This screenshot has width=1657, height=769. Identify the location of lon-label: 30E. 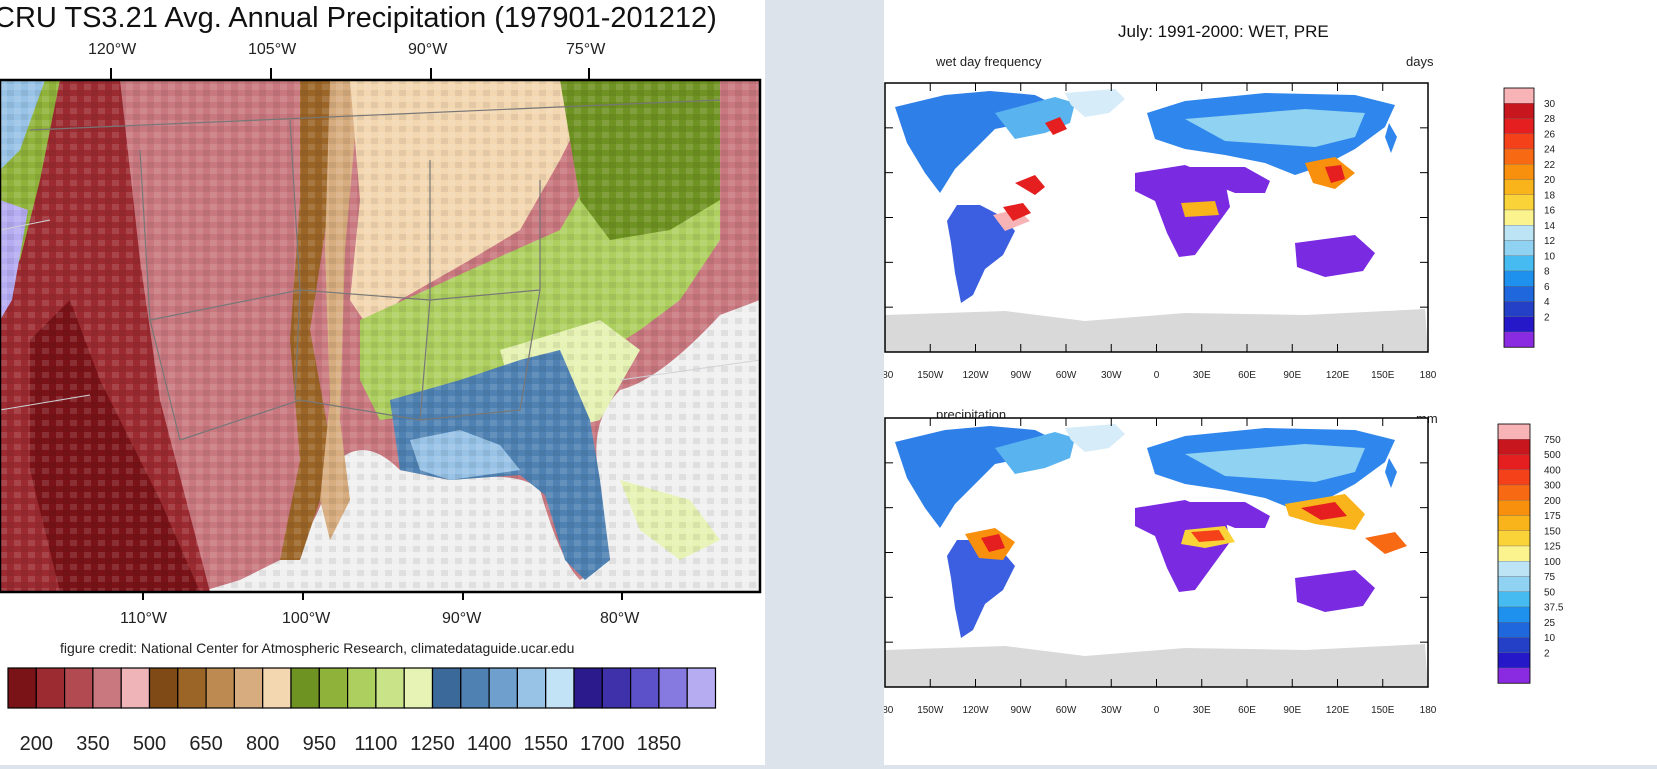
(1202, 710).